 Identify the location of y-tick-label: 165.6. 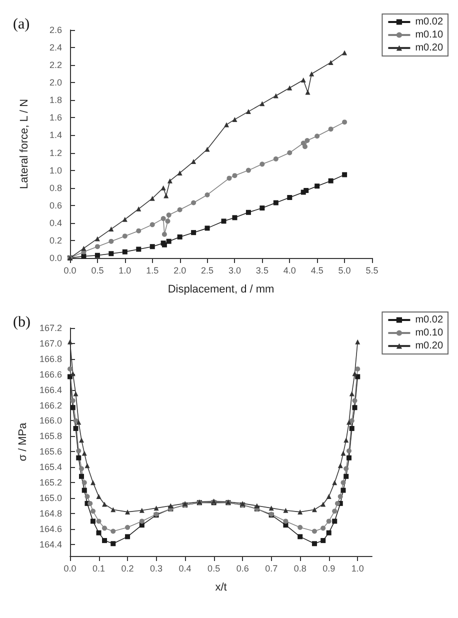
(50, 451).